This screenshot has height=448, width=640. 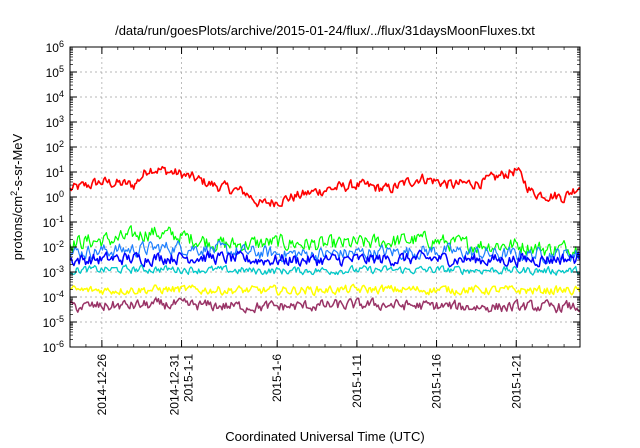 I want to click on x-tick-label: 2015-1-1, so click(x=189, y=378).